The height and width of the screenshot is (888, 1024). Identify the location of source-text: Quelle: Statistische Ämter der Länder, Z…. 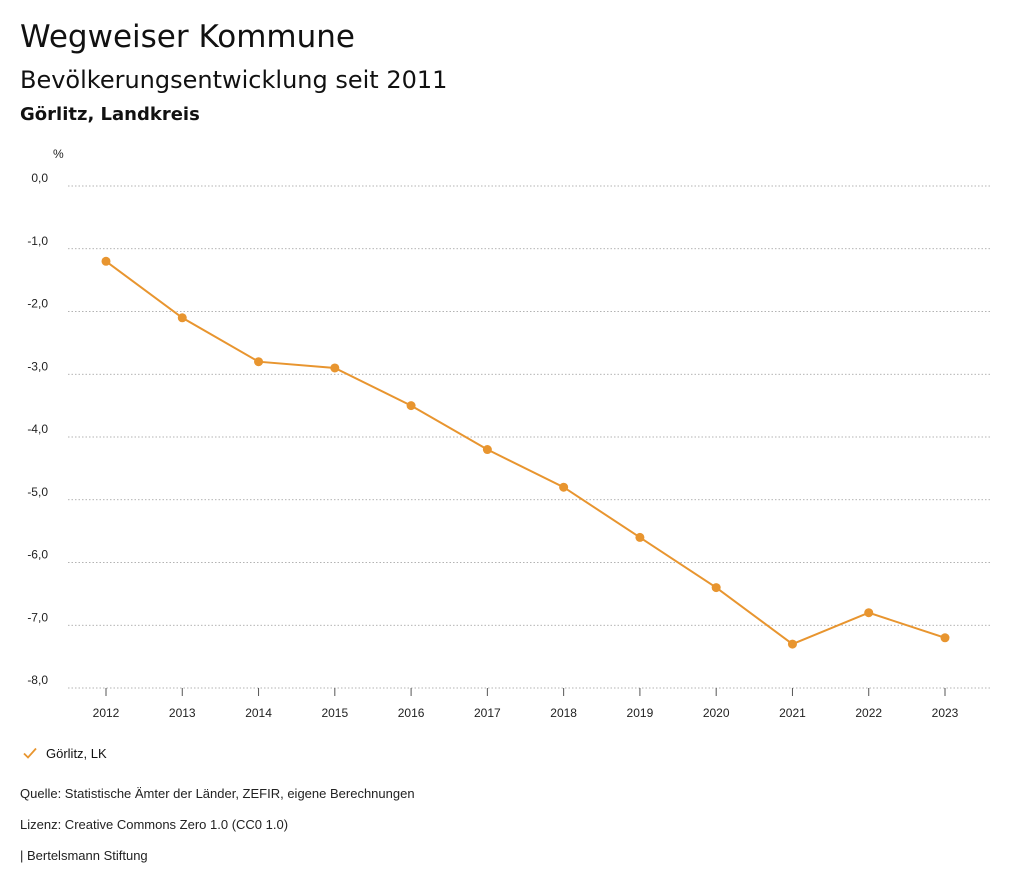
(217, 793).